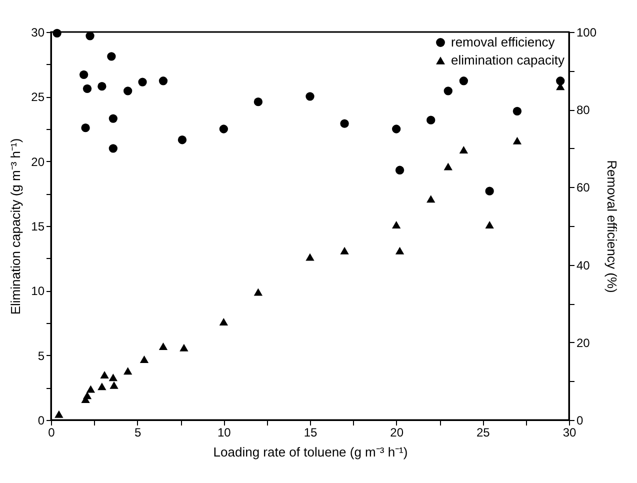 The height and width of the screenshot is (483, 637). I want to click on y-tick-label: 15, so click(38, 227).